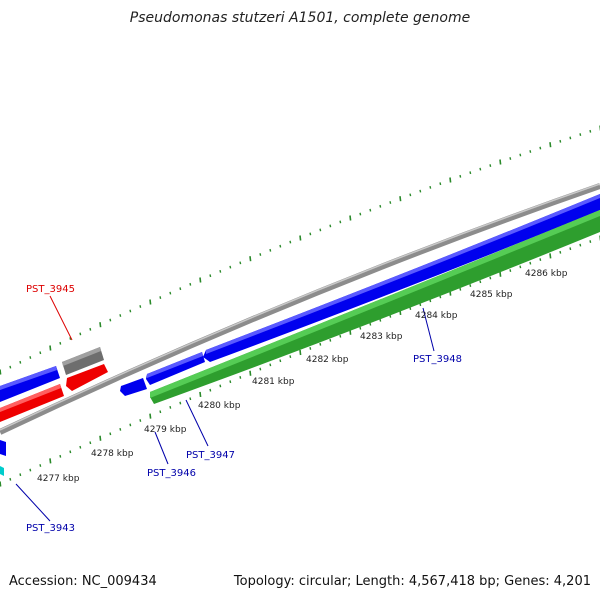 This screenshot has height=600, width=600. I want to click on forward-cds-small-highlight, so click(175, 365).